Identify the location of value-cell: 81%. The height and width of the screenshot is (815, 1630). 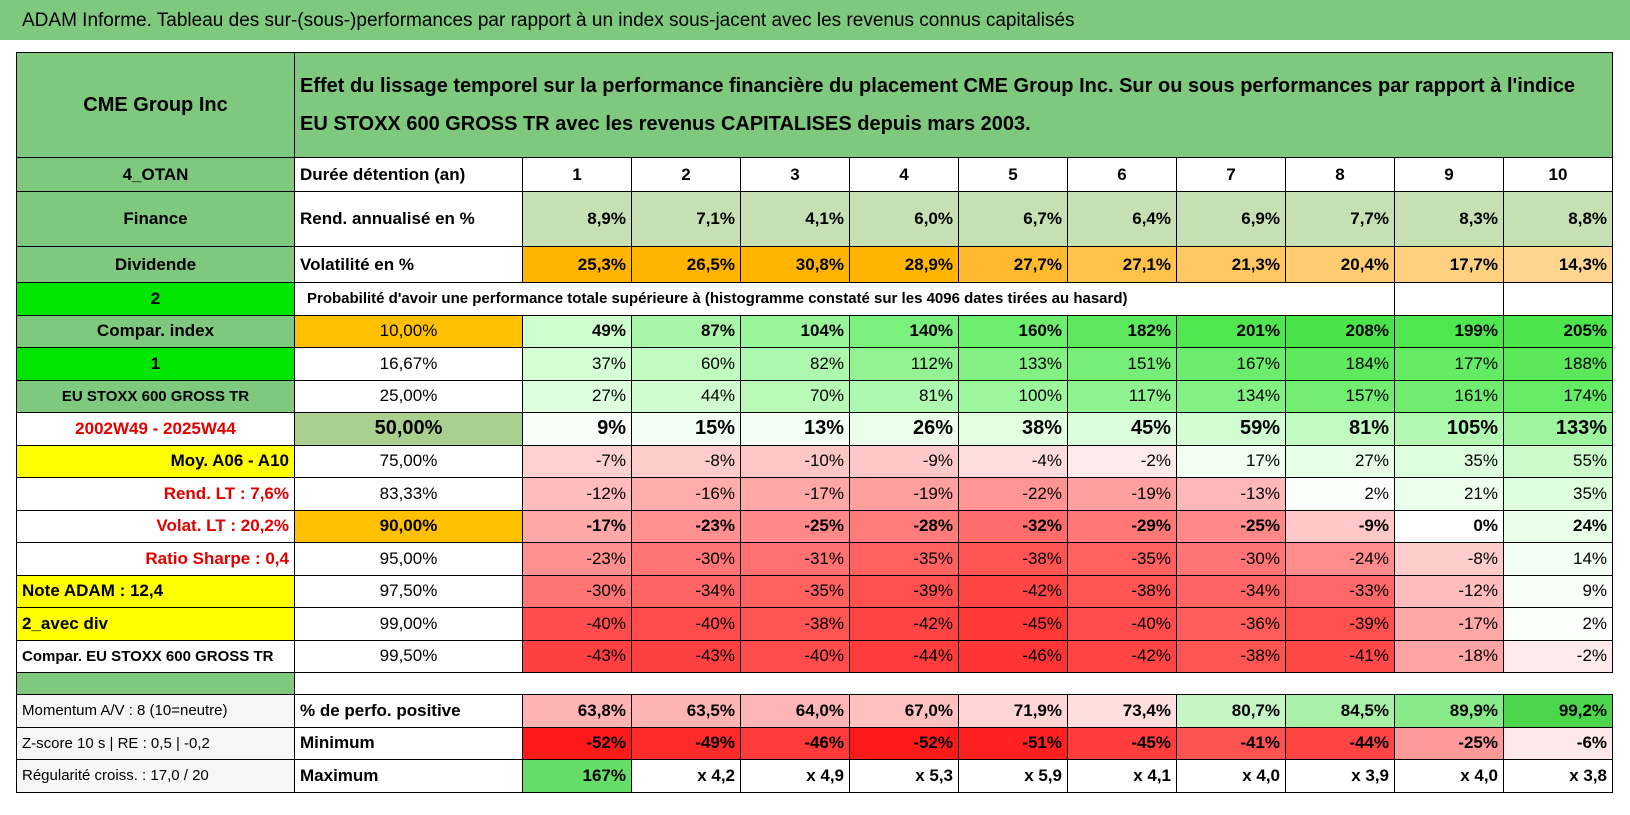
(904, 396).